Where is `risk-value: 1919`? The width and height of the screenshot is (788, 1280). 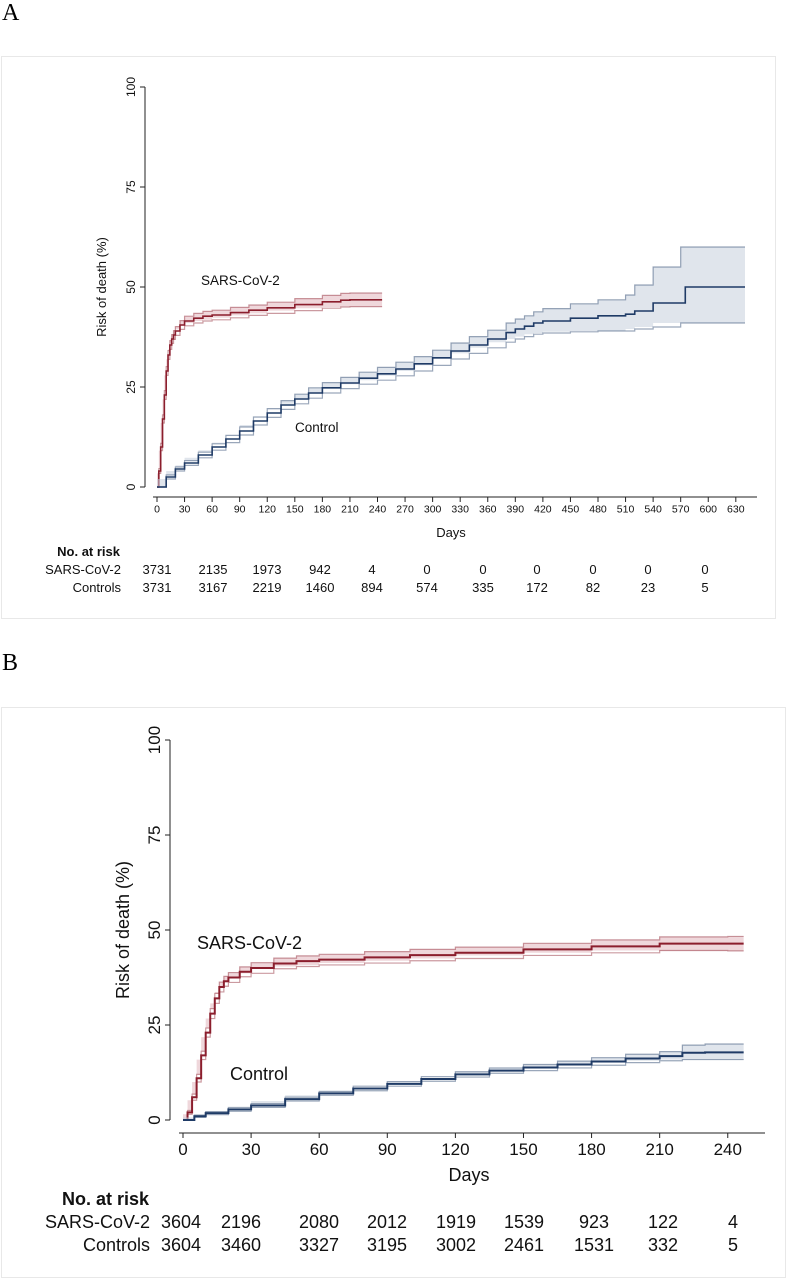
risk-value: 1919 is located at coordinates (456, 1222).